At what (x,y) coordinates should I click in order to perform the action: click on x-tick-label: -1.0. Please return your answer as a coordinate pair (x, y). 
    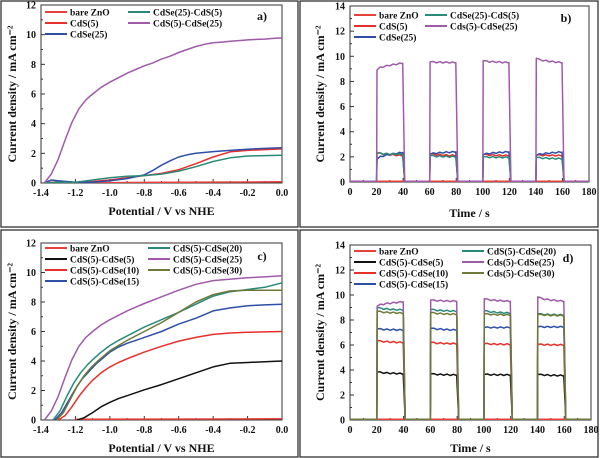
    Looking at the image, I should click on (110, 193).